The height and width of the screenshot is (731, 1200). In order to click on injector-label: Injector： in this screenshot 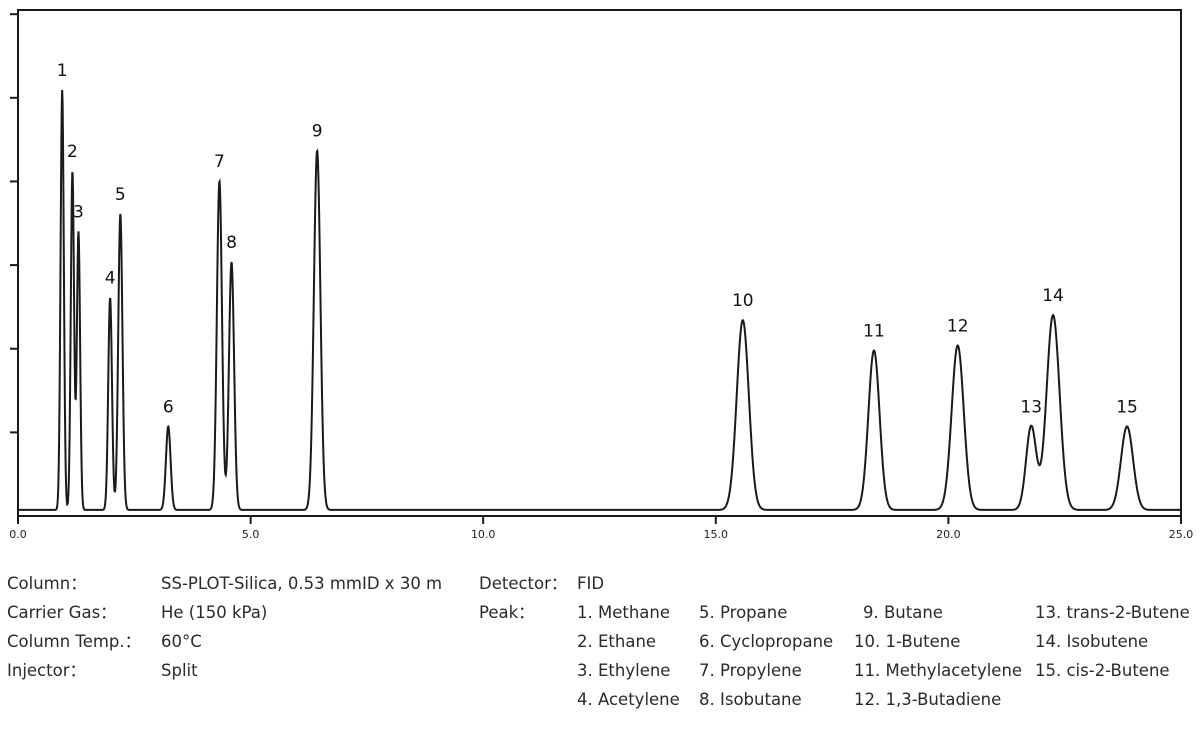, I will do `click(46, 670)`.